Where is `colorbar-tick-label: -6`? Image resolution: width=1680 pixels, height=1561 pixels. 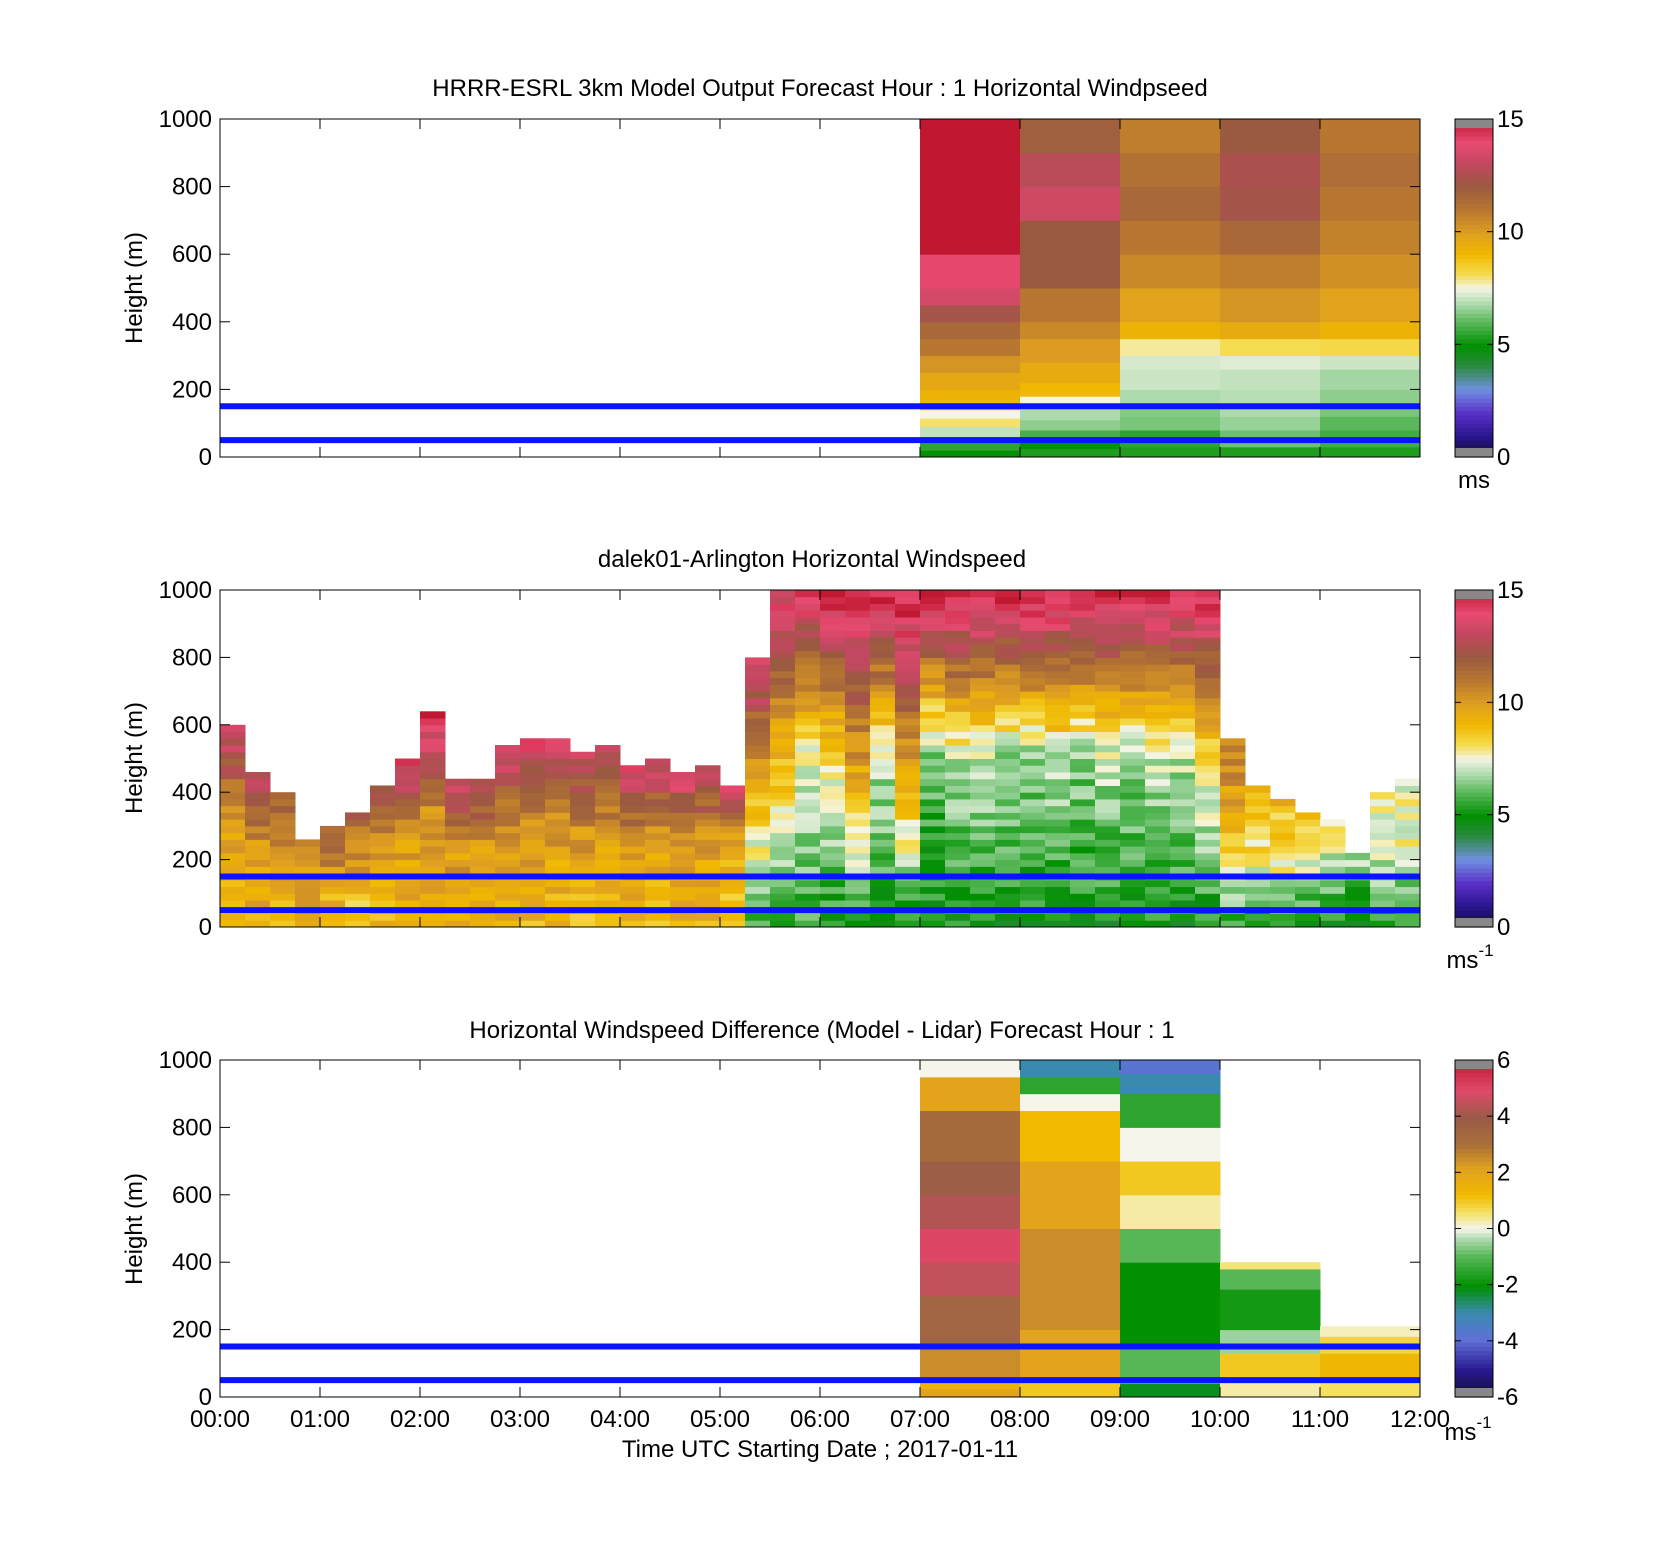
colorbar-tick-label: -6 is located at coordinates (1507, 1397).